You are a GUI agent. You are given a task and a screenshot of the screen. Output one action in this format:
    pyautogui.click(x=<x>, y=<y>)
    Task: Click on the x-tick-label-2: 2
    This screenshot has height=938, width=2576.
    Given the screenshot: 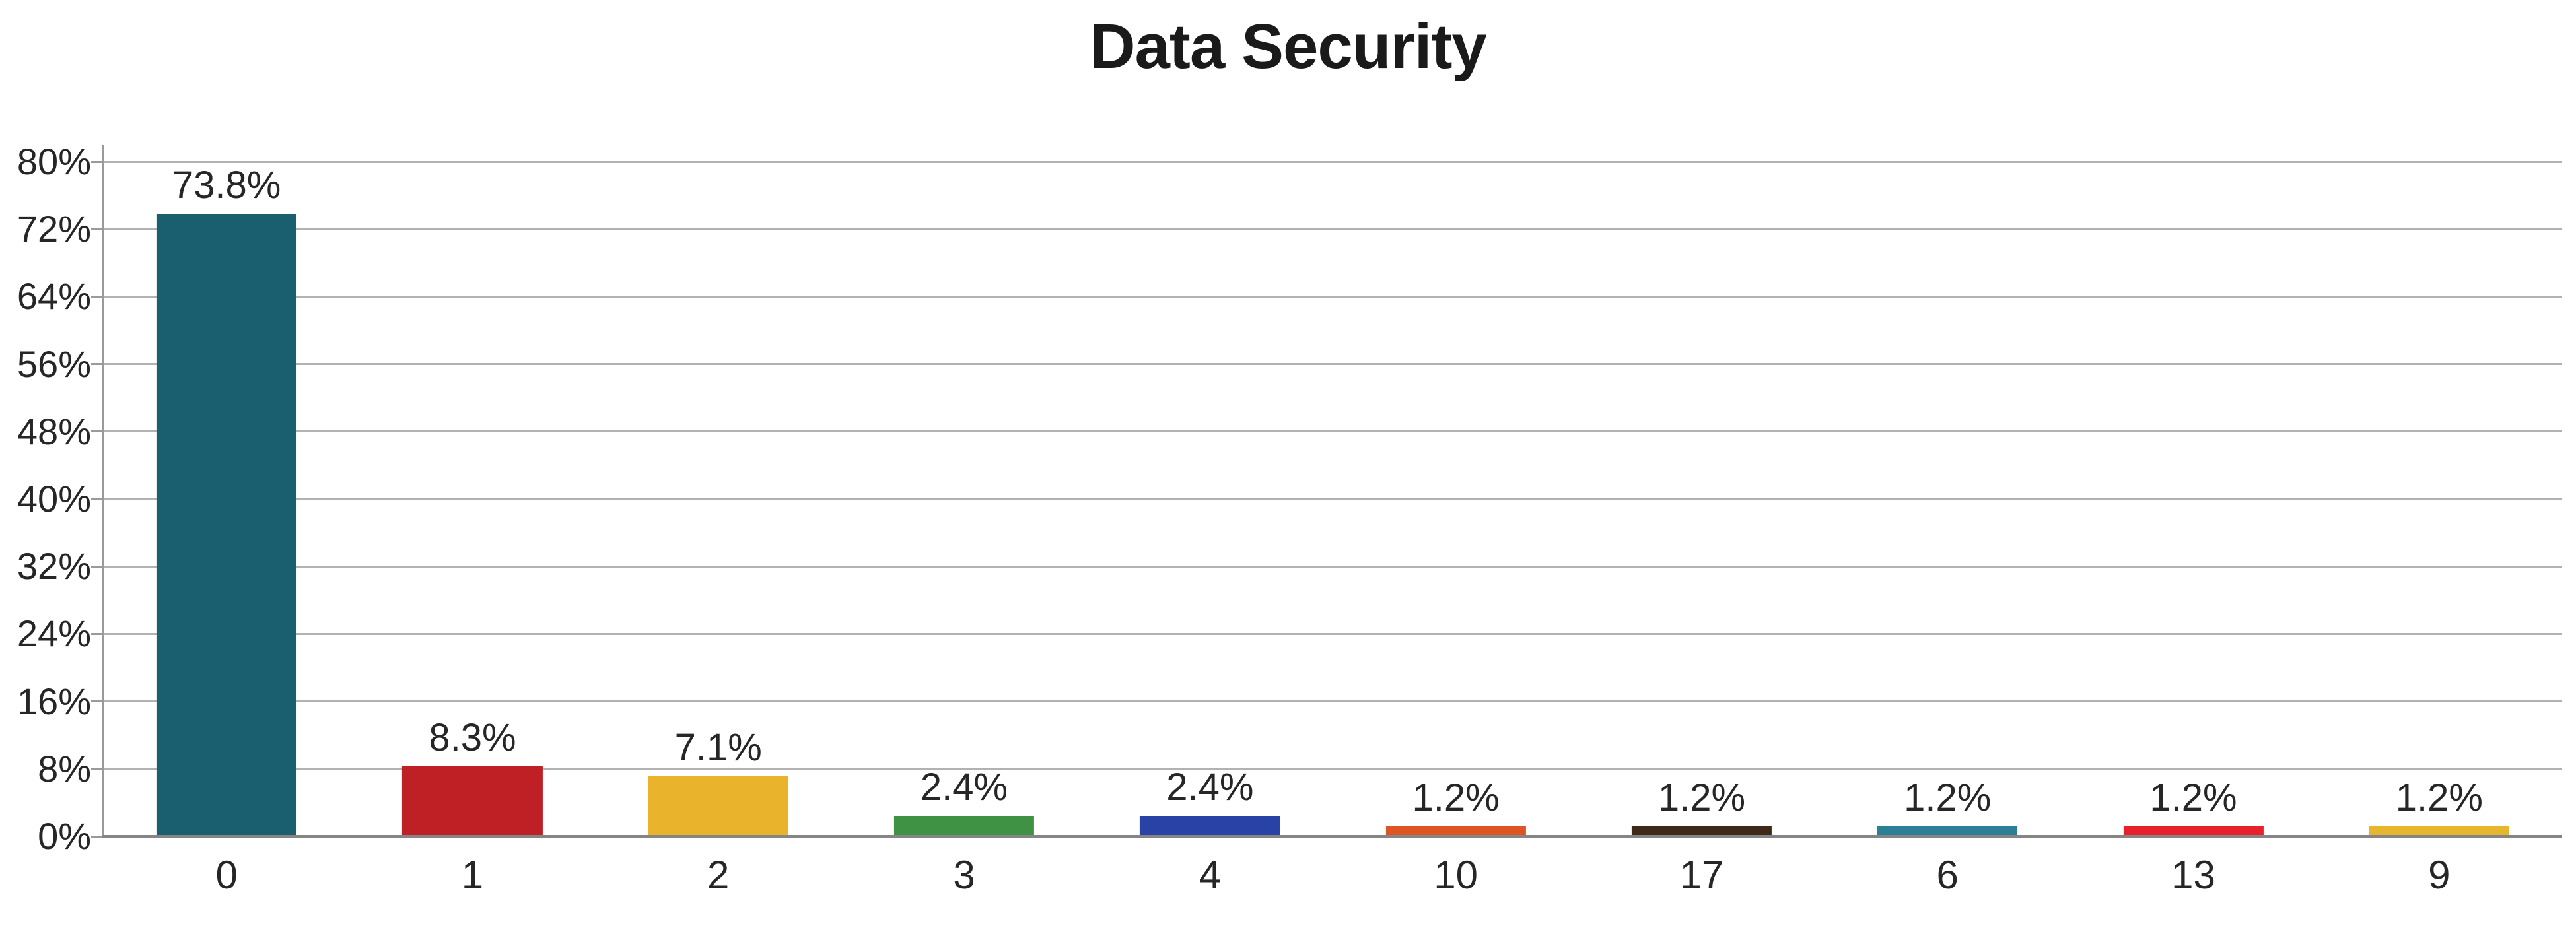 What is the action you would take?
    pyautogui.click(x=718, y=875)
    